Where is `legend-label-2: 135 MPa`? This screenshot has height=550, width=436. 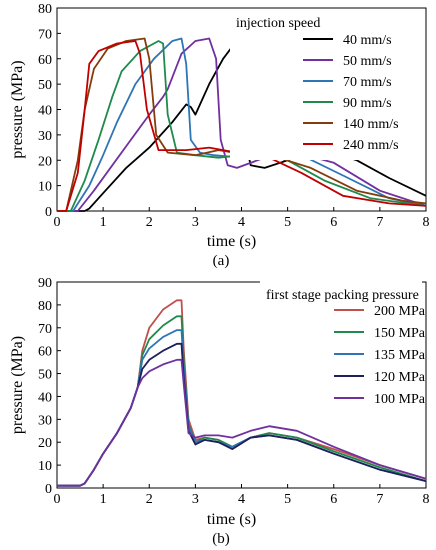 legend-label-2: 135 MPa is located at coordinates (400, 355).